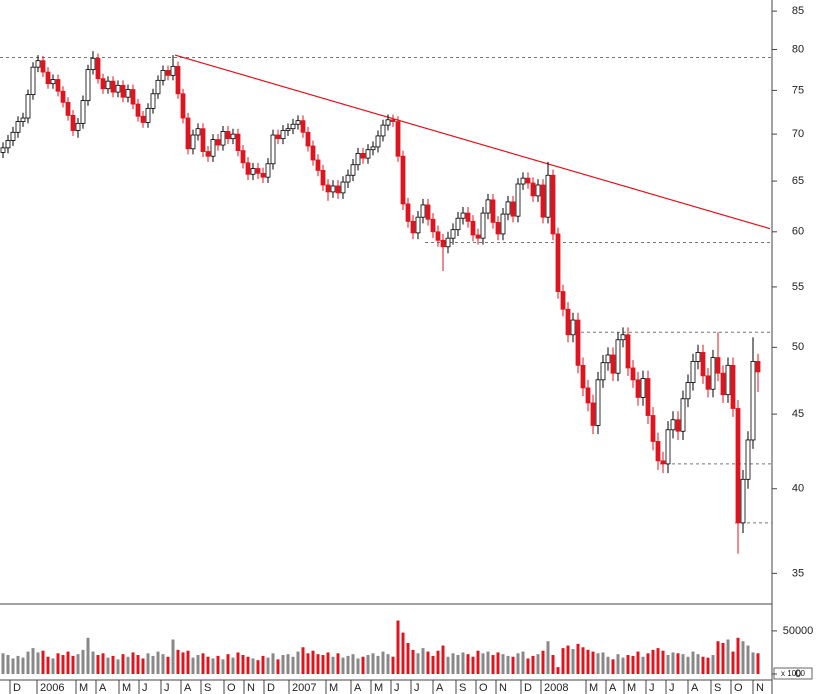 Image resolution: width=817 pixels, height=694 pixels. What do you see at coordinates (798, 134) in the screenshot?
I see `y-tick-label: 70` at bounding box center [798, 134].